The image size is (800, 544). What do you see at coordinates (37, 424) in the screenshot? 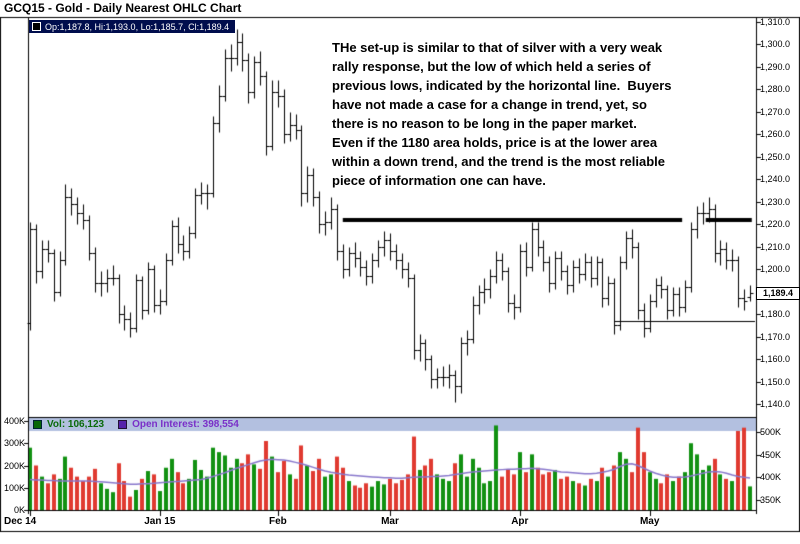
I see `volume-swatch-icon` at bounding box center [37, 424].